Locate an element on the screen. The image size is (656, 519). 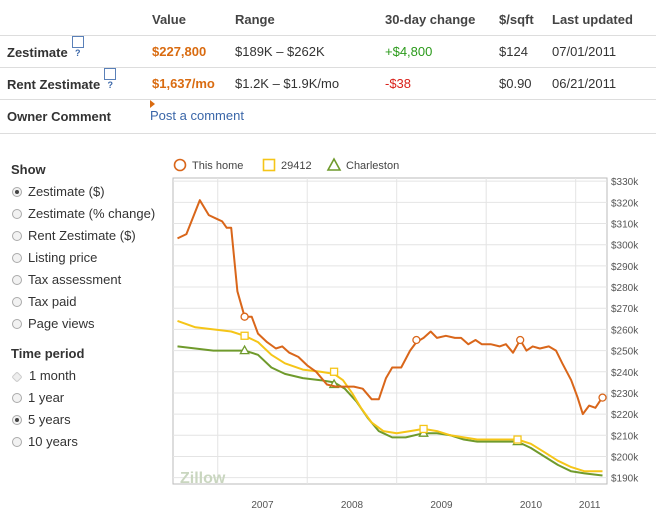
y-tick-label: $230k is located at coordinates (625, 394).